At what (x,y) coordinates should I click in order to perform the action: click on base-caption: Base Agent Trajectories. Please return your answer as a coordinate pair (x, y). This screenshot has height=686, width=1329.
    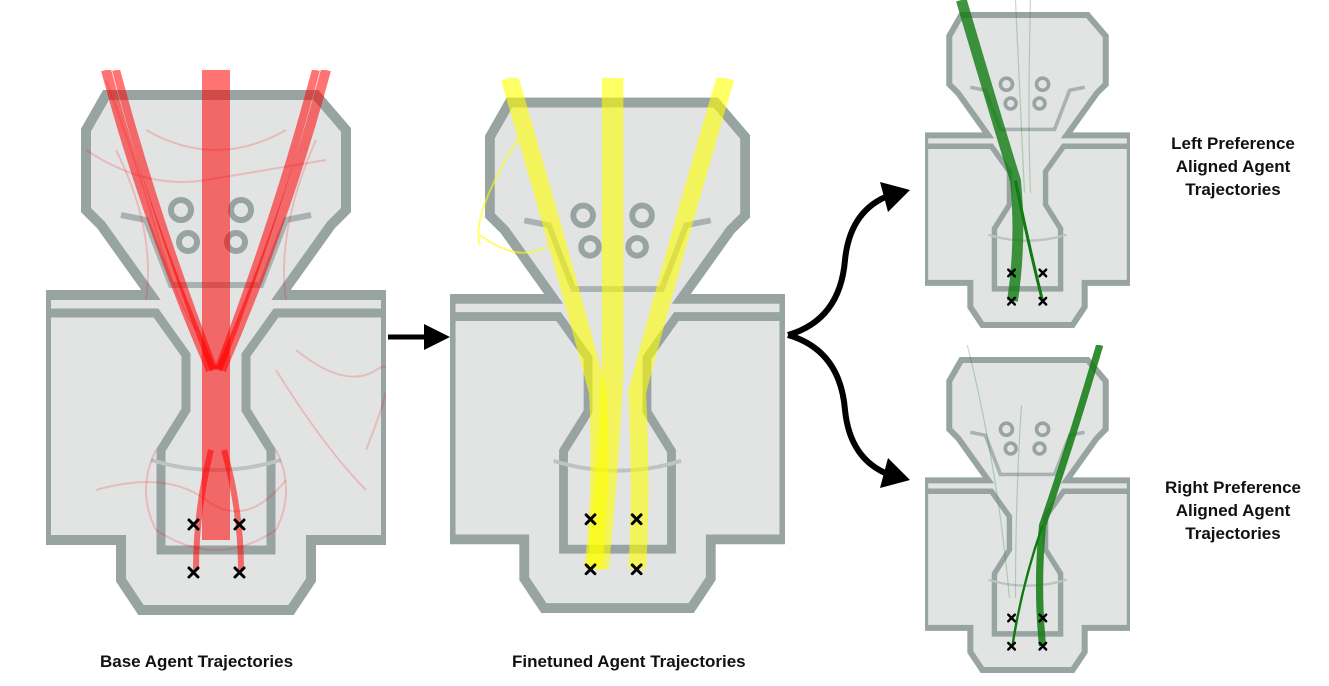
    Looking at the image, I should click on (197, 661).